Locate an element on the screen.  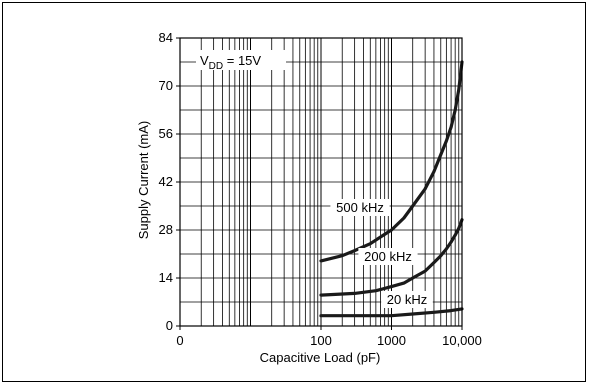
y-tick-label: 70 is located at coordinates (166, 85).